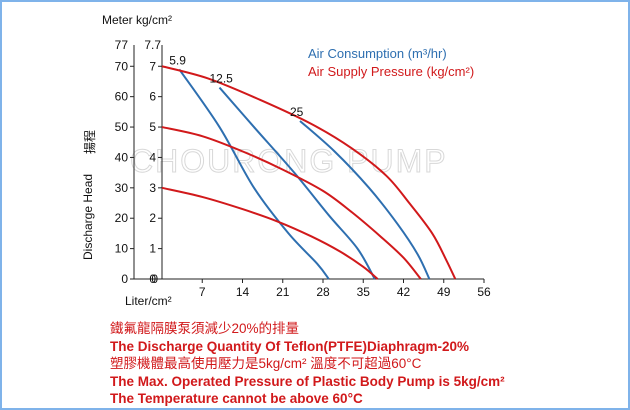  Describe the element at coordinates (444, 292) in the screenshot. I see `x-tick-label: 49` at that location.